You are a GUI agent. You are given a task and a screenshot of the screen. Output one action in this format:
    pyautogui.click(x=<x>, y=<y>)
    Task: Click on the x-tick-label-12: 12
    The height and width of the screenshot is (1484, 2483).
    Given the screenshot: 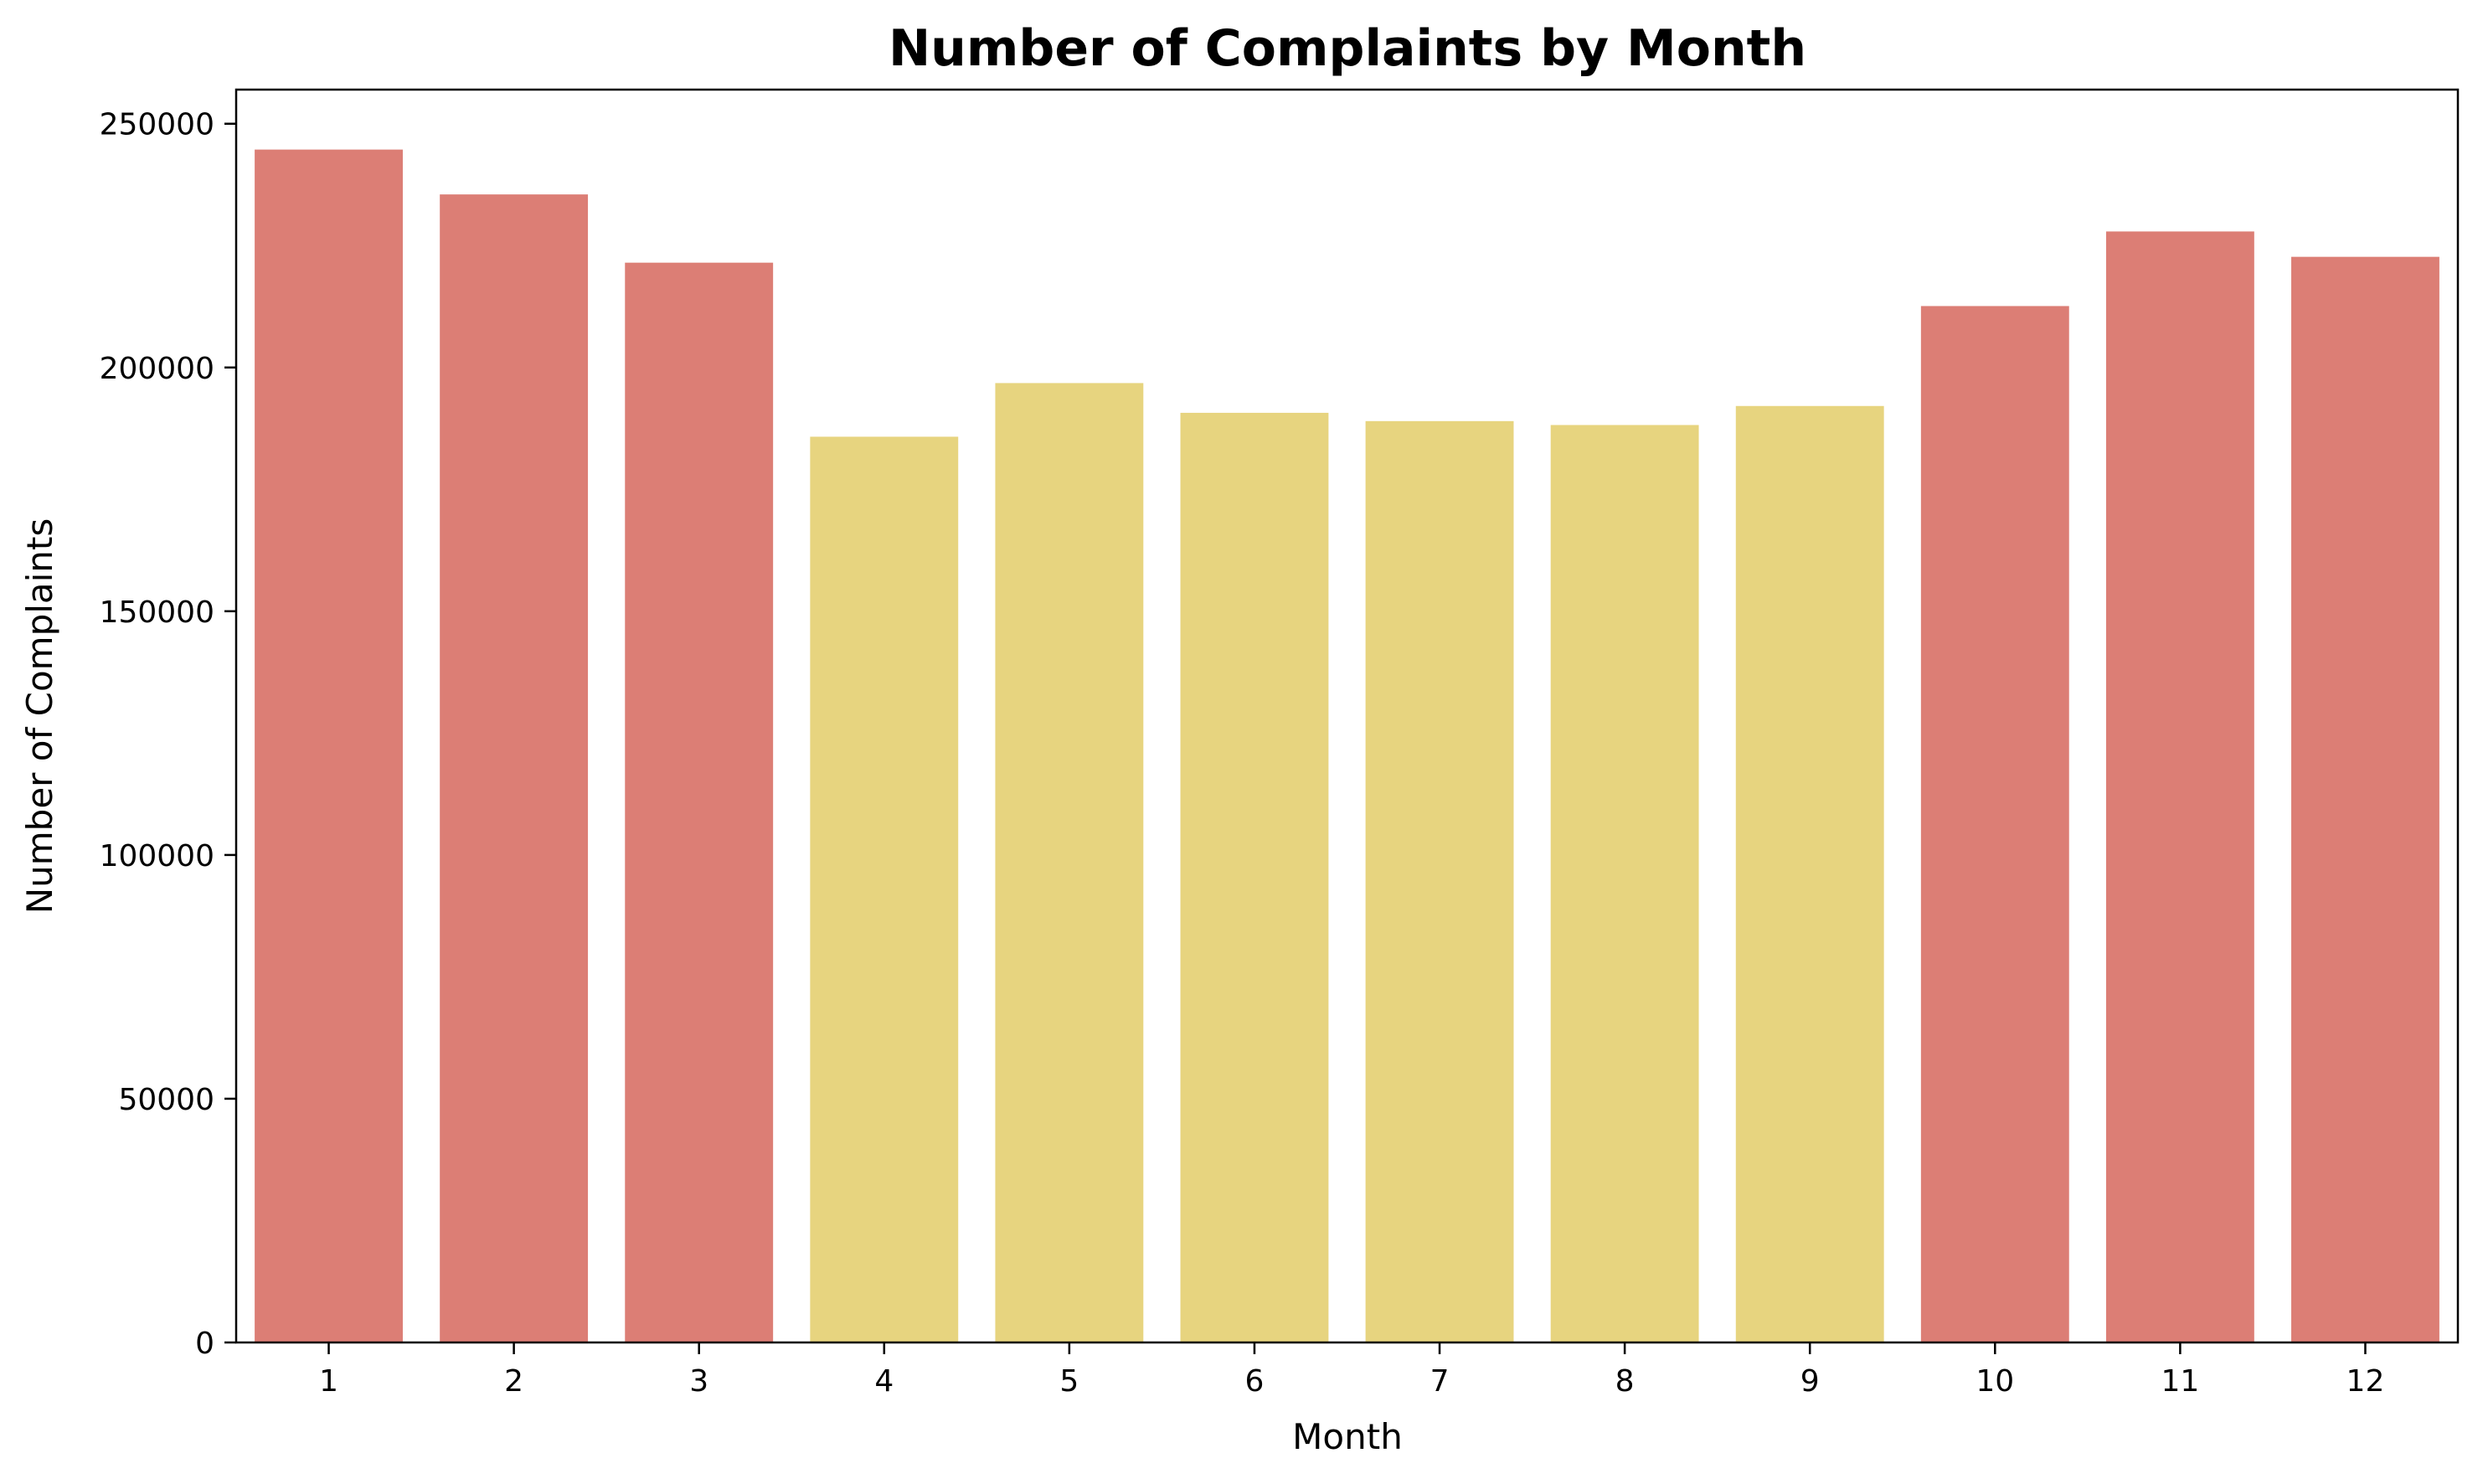 What is the action you would take?
    pyautogui.click(x=2365, y=1381)
    